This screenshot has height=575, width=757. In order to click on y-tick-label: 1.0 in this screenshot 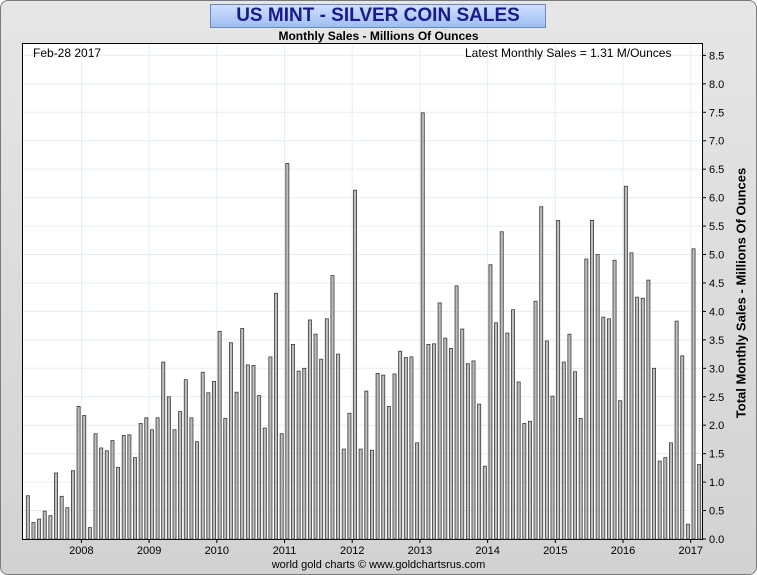, I will do `click(716, 483)`.